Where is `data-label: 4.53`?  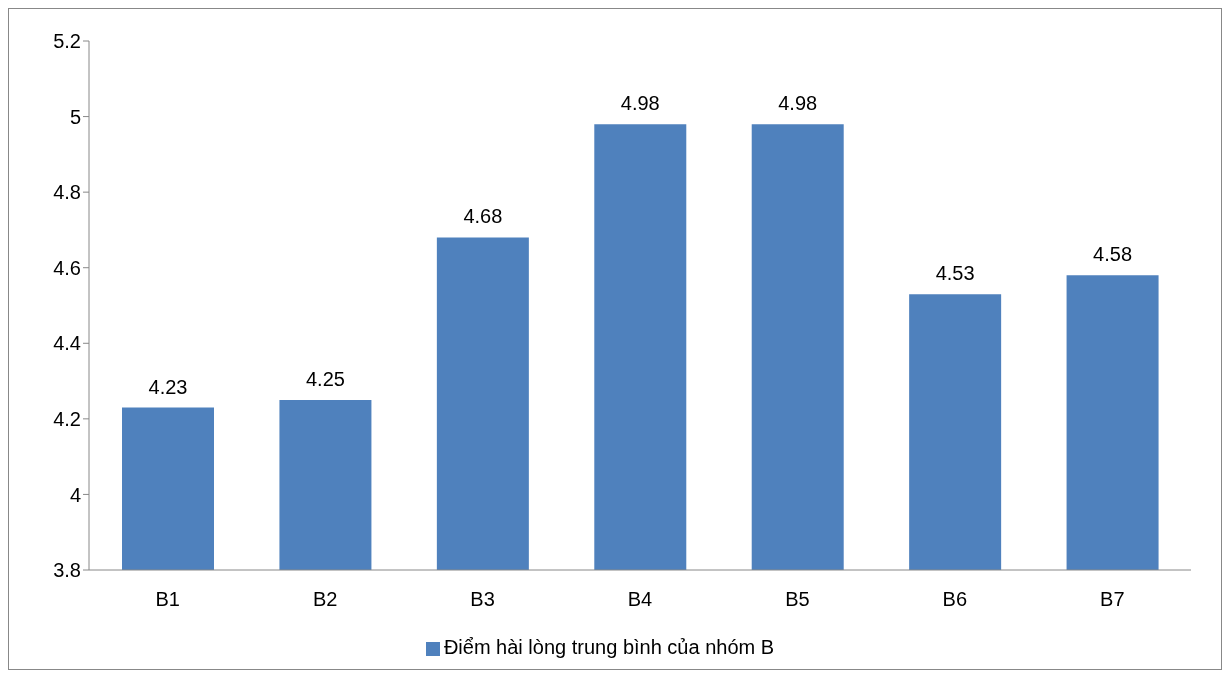 data-label: 4.53 is located at coordinates (955, 273).